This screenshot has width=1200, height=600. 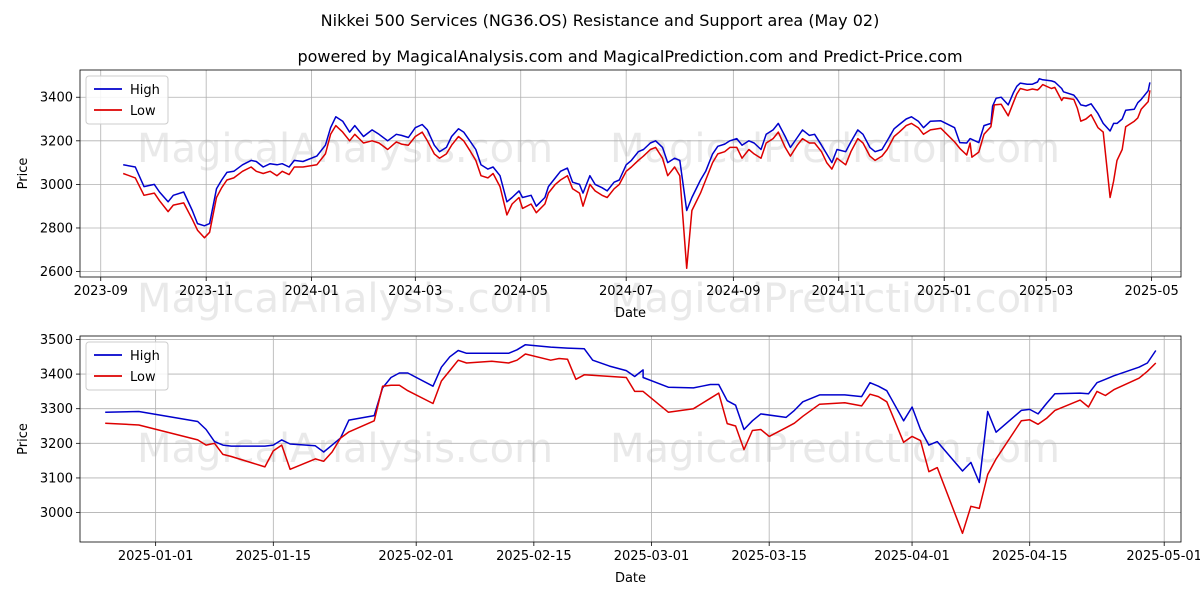 I want to click on x-tick-label: 2025-05, so click(x=1151, y=291).